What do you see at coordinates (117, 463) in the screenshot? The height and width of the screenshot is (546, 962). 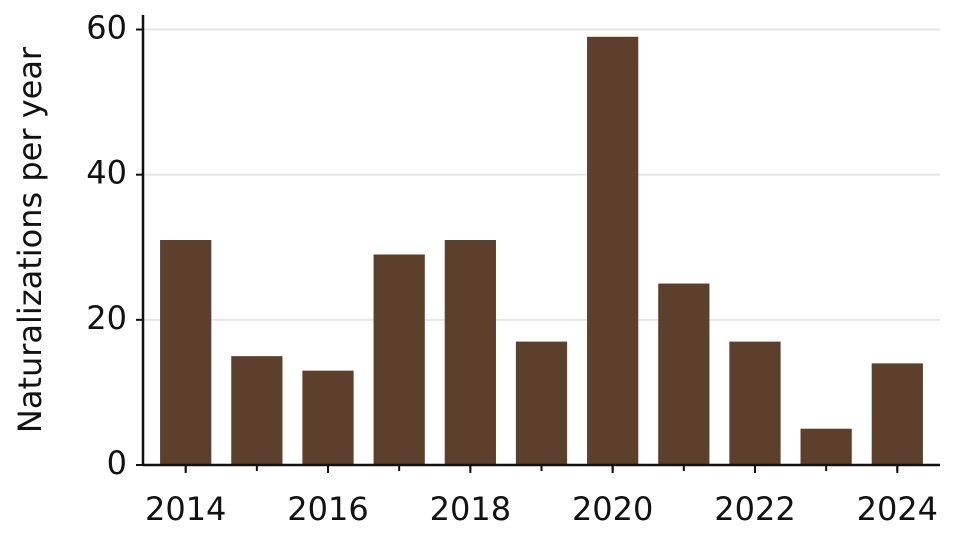 I see `y-tick-label: 0` at bounding box center [117, 463].